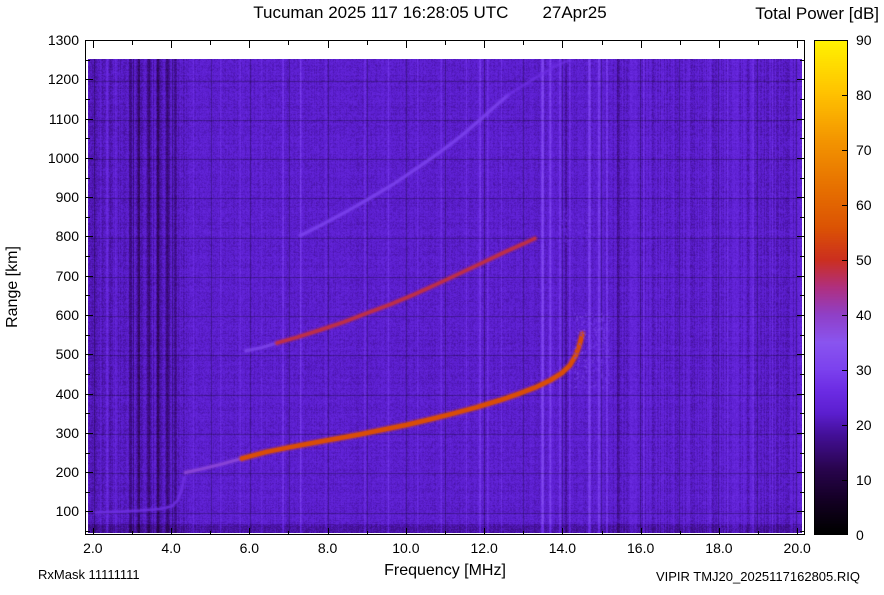 This screenshot has width=884, height=595. I want to click on colorbar-tick-label: 90, so click(864, 40).